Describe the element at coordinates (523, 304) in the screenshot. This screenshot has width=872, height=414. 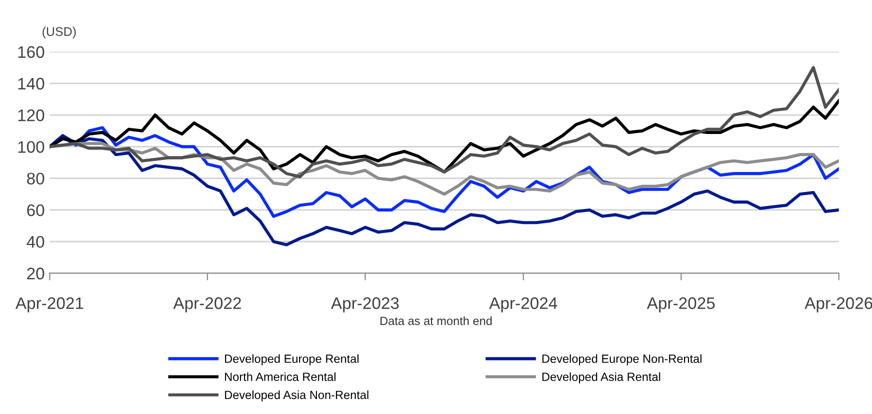
I see `x-tick-label: Apr-2024` at that location.